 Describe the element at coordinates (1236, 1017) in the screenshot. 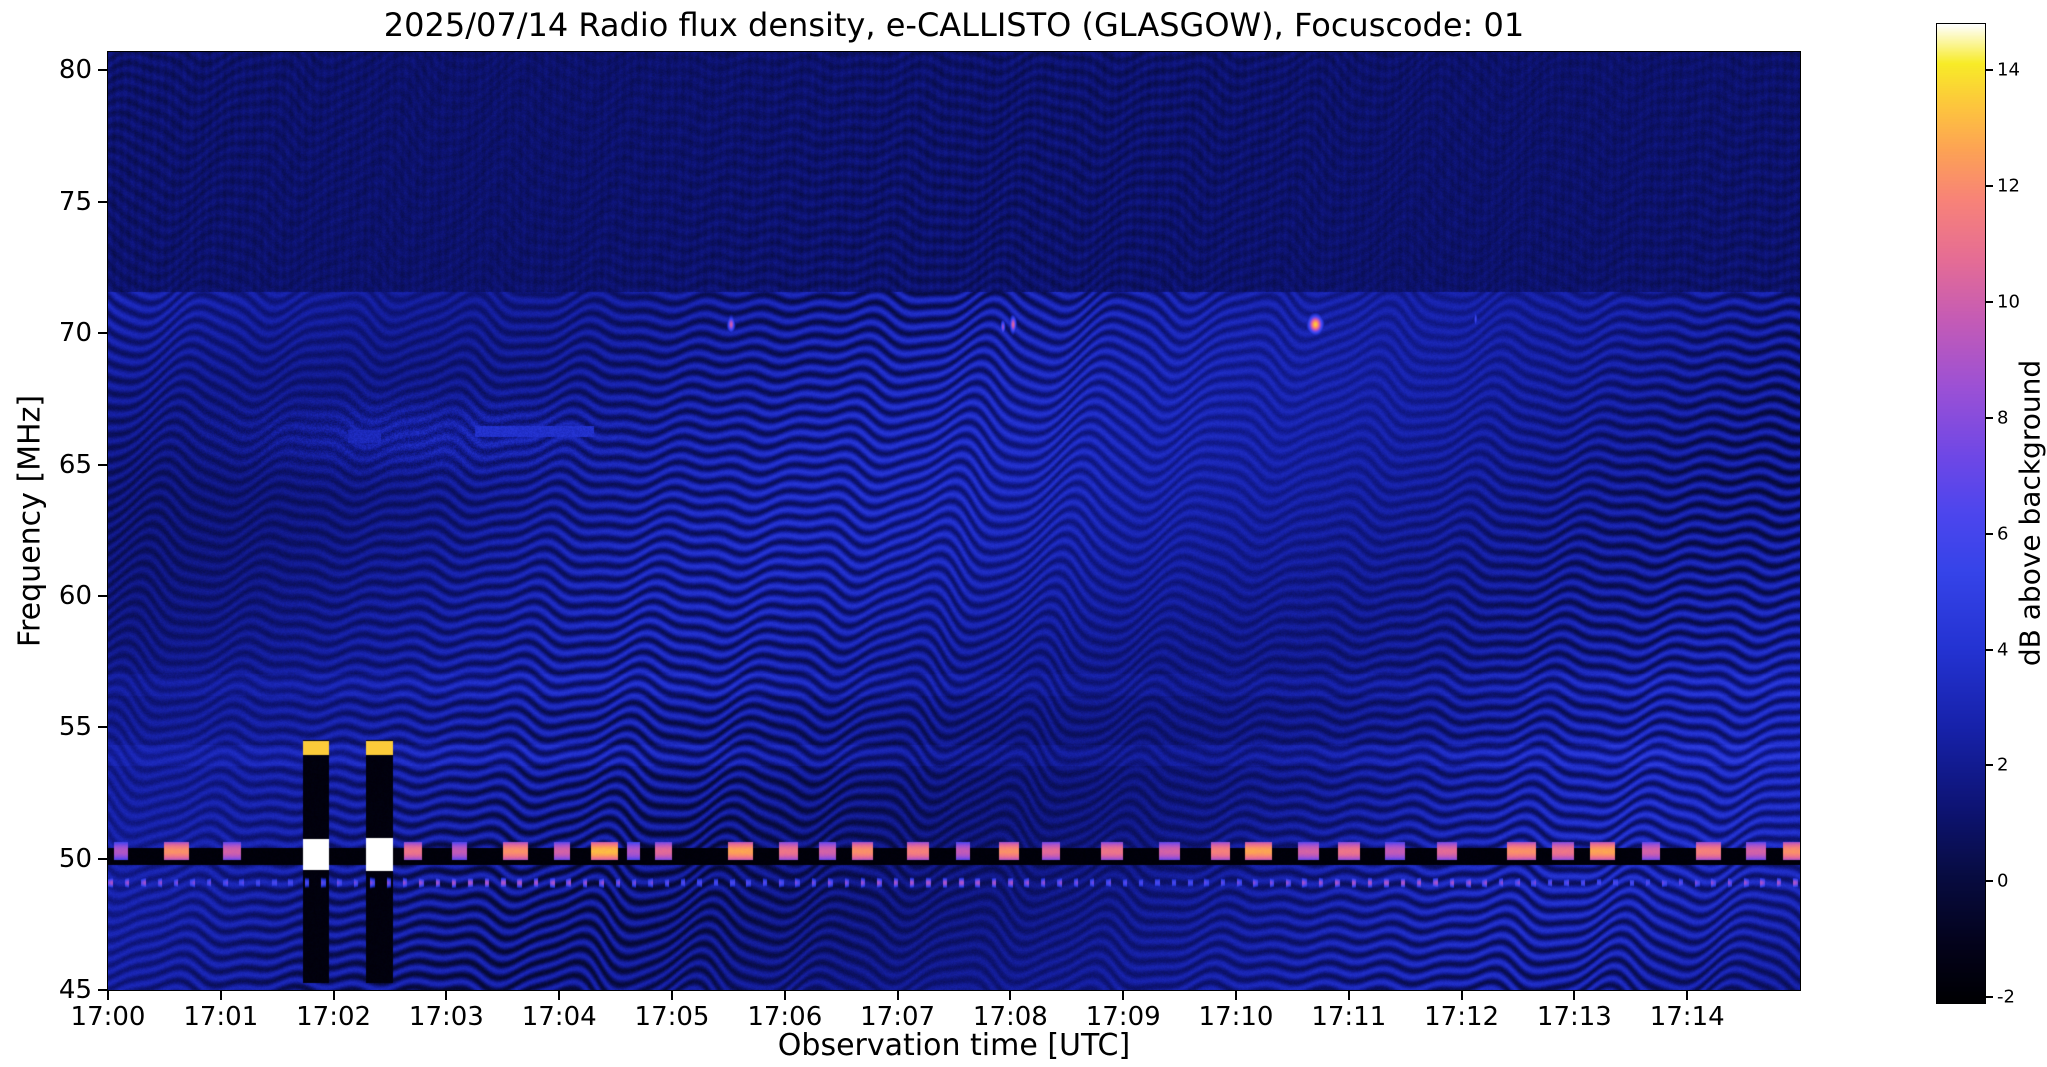

I see `x-tick-label: 17:10` at that location.